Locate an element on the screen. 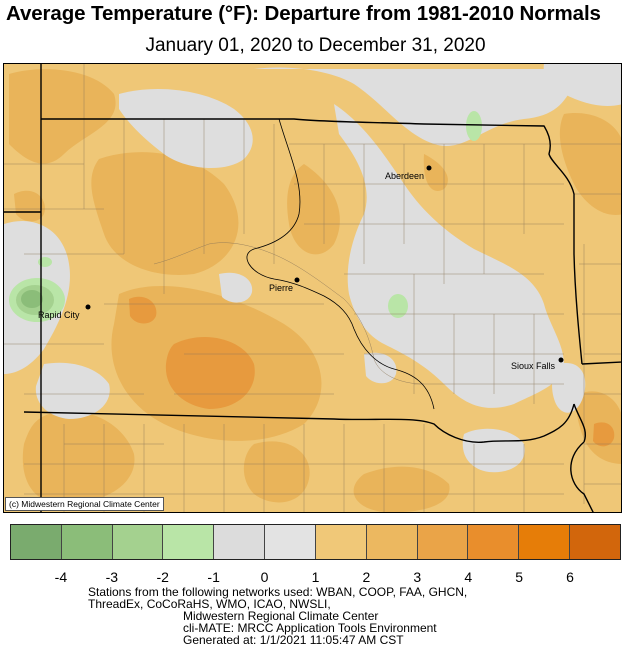 The width and height of the screenshot is (631, 647). missouri-river is located at coordinates (340, 264).